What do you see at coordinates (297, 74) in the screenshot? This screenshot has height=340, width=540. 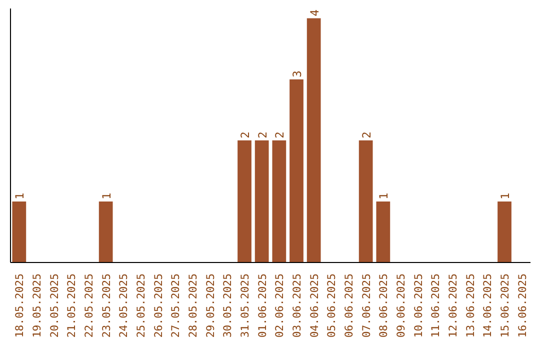 I see `data-label: 3` at bounding box center [297, 74].